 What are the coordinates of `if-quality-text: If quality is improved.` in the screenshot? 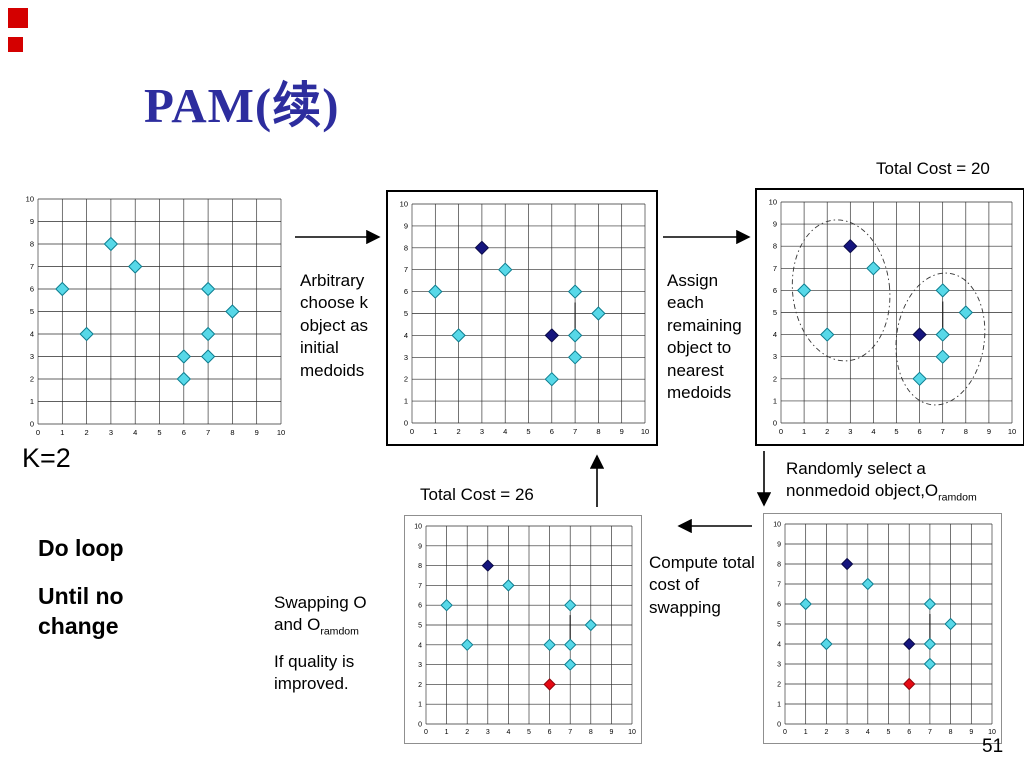 It's located at (314, 672).